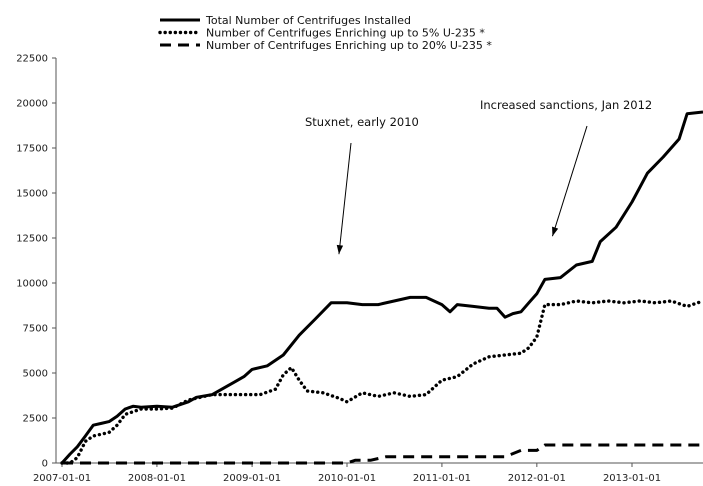 Image resolution: width=703 pixels, height=486 pixels. I want to click on annotation-sanctions-text: Increased sanctions, Jan 2012, so click(566, 105).